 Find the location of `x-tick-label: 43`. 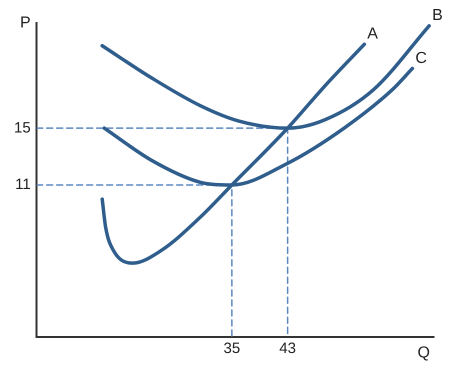

x-tick-label: 43 is located at coordinates (287, 349).